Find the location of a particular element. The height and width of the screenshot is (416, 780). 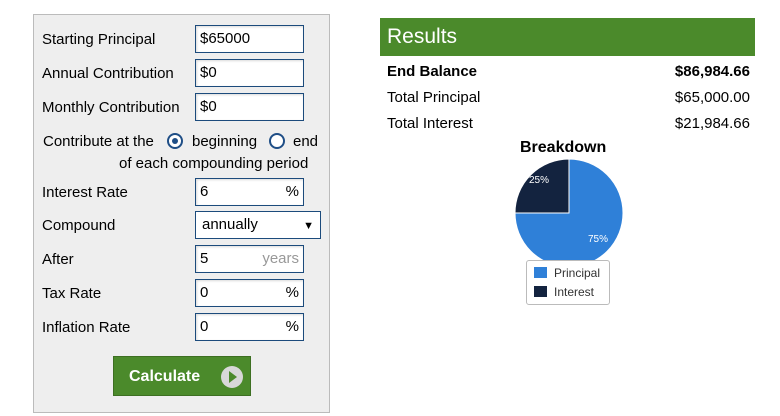

calculate-button: Calculate is located at coordinates (182, 376).